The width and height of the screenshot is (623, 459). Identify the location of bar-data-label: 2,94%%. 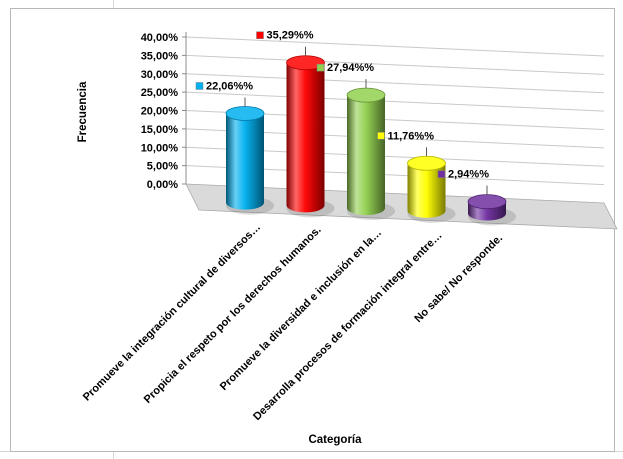
(463, 175).